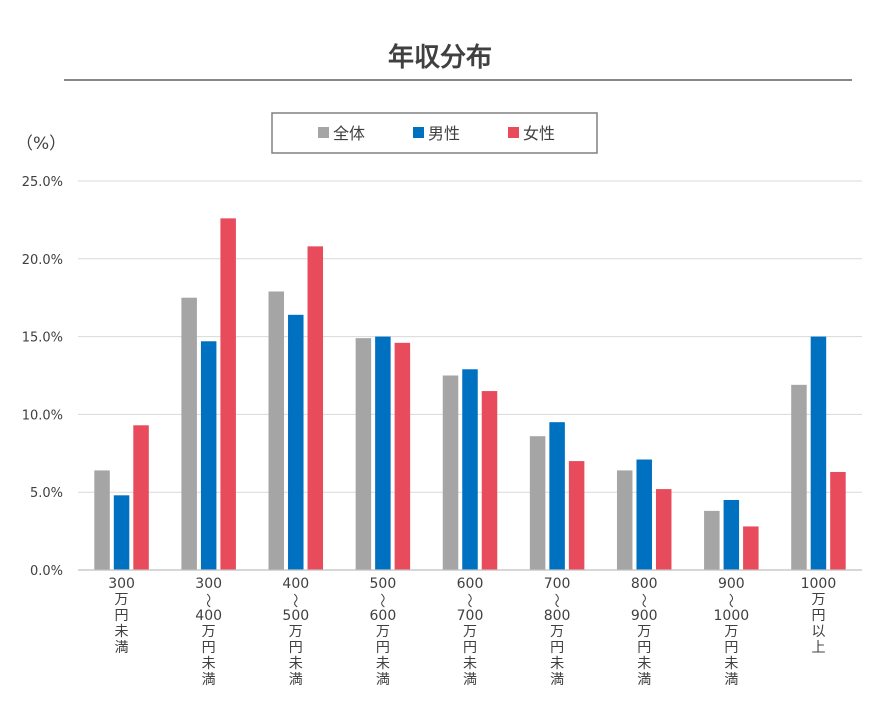 Image resolution: width=880 pixels, height=720 pixels. I want to click on y-tick-label: 20.0%, so click(42, 260).